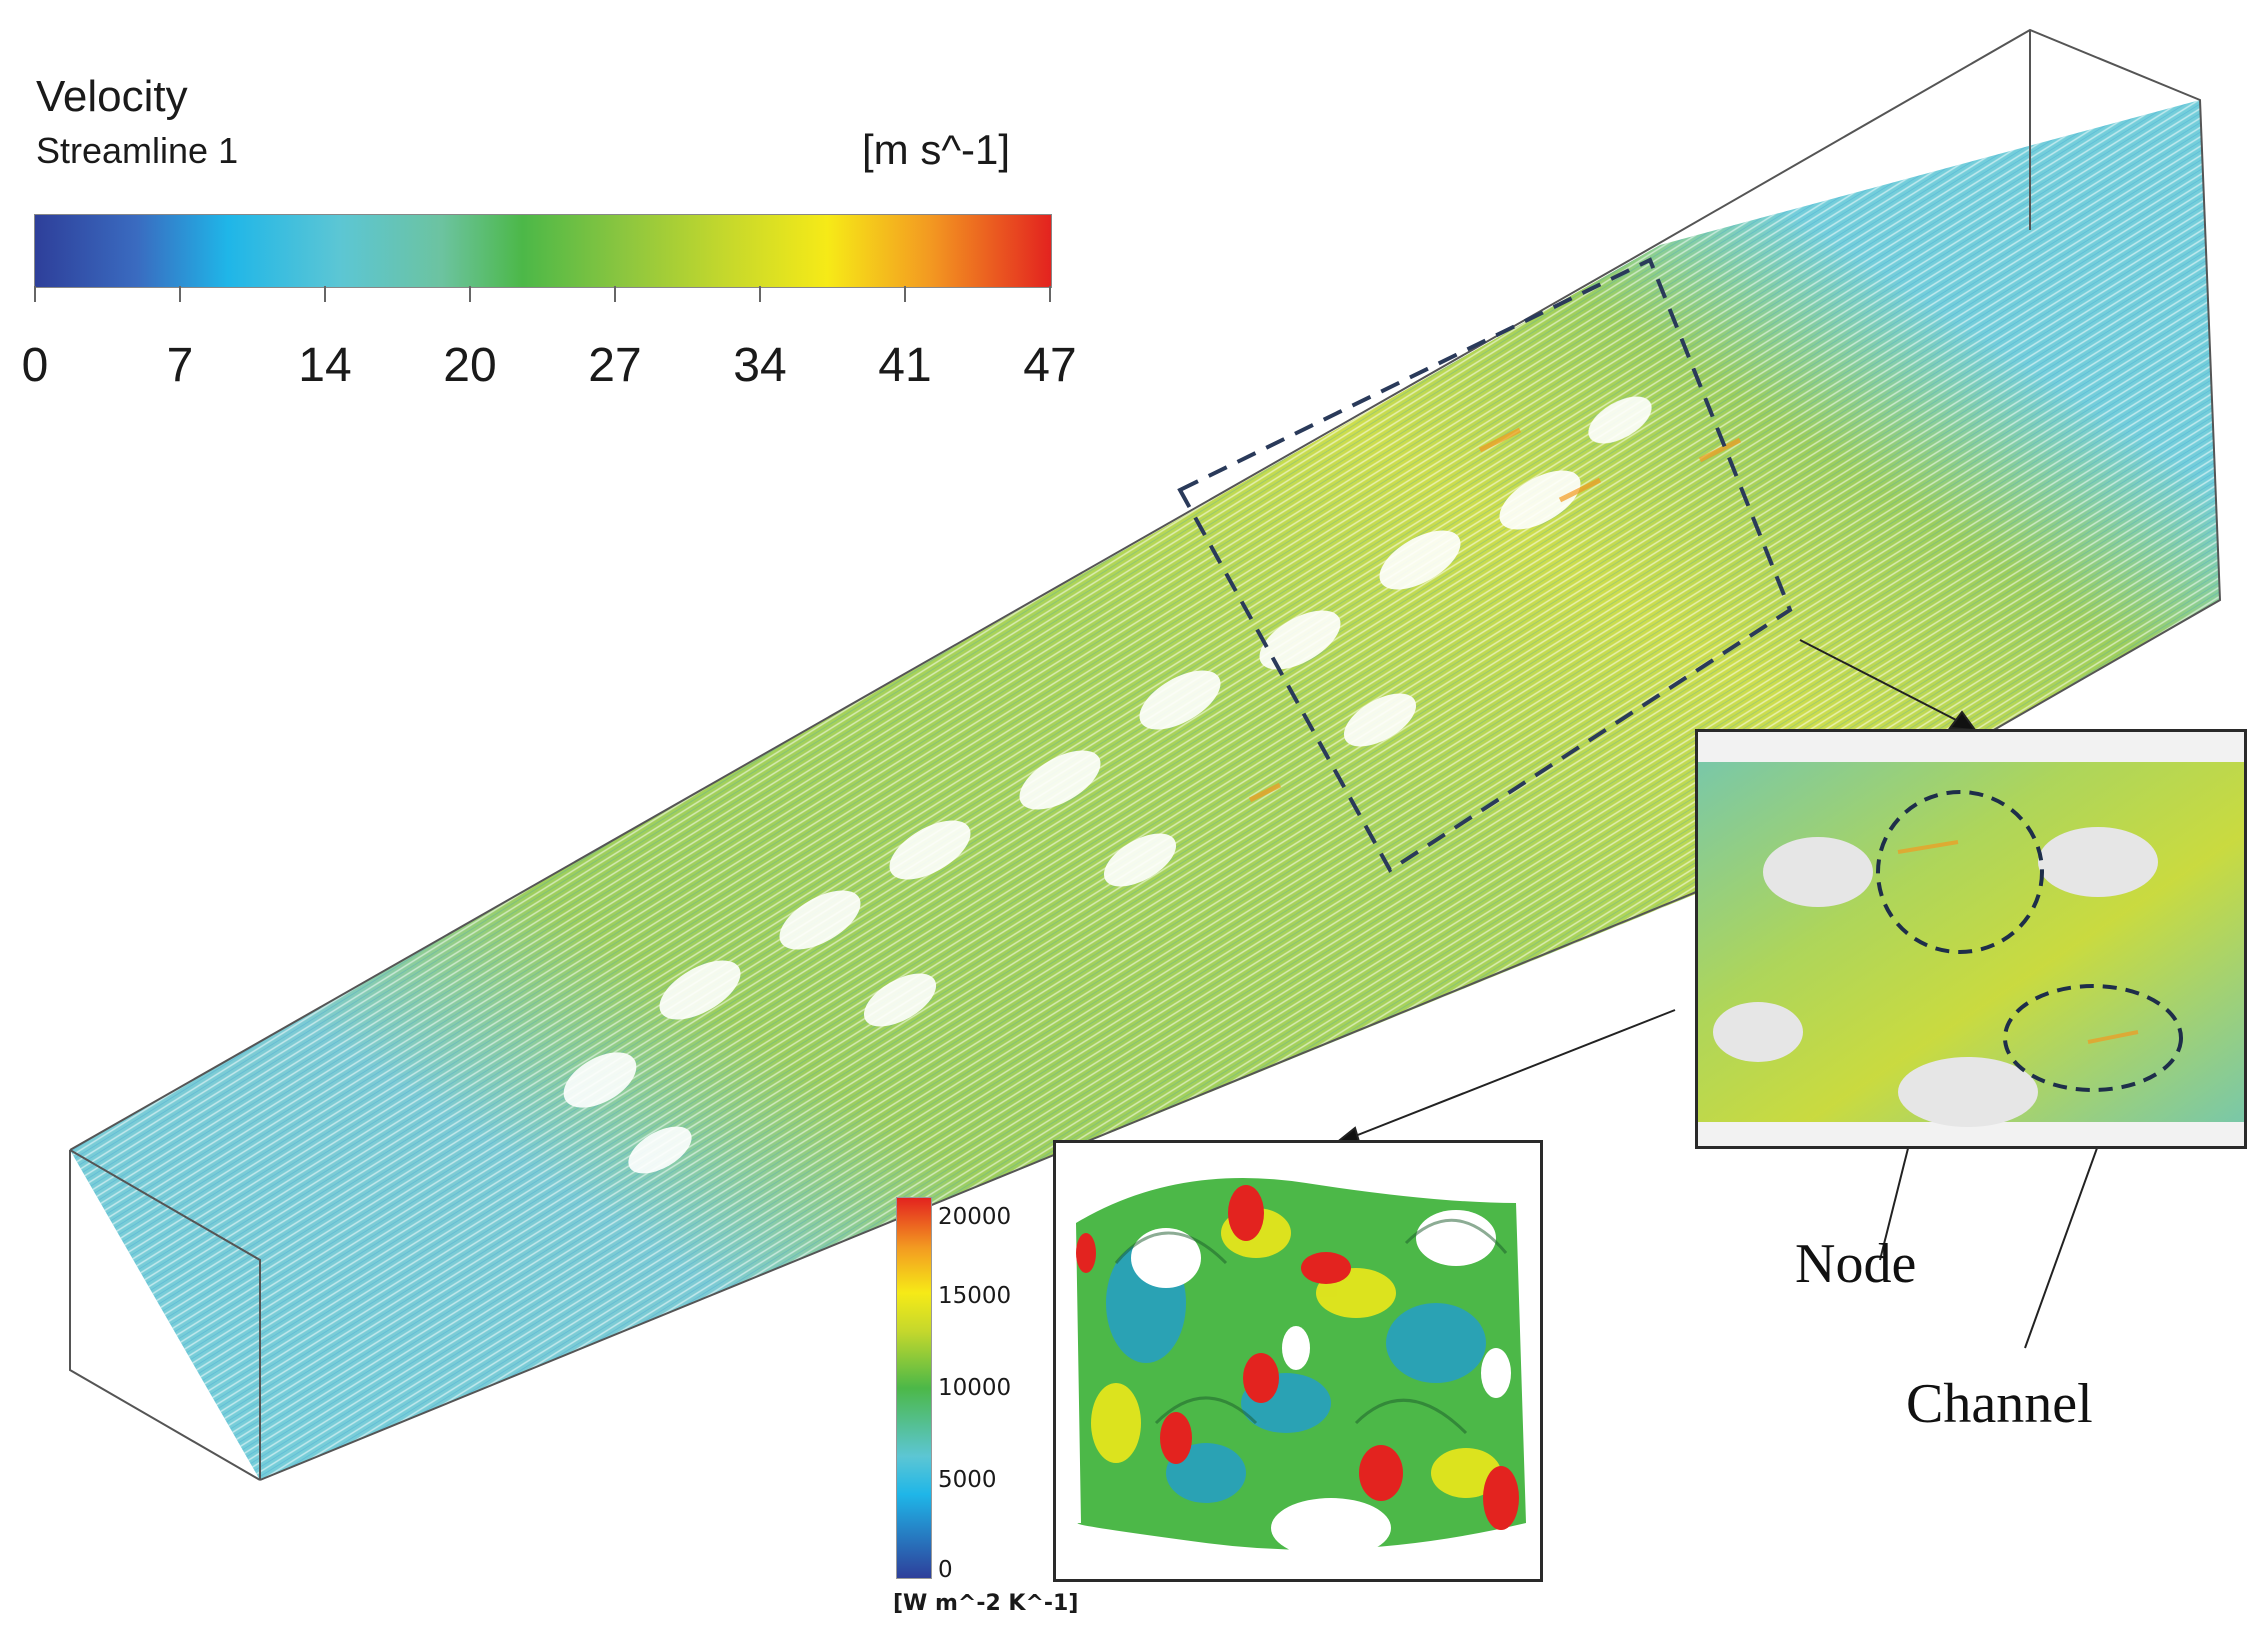 The width and height of the screenshot is (2250, 1642). What do you see at coordinates (967, 1480) in the screenshot?
I see `htc-tick-5000: 5000` at bounding box center [967, 1480].